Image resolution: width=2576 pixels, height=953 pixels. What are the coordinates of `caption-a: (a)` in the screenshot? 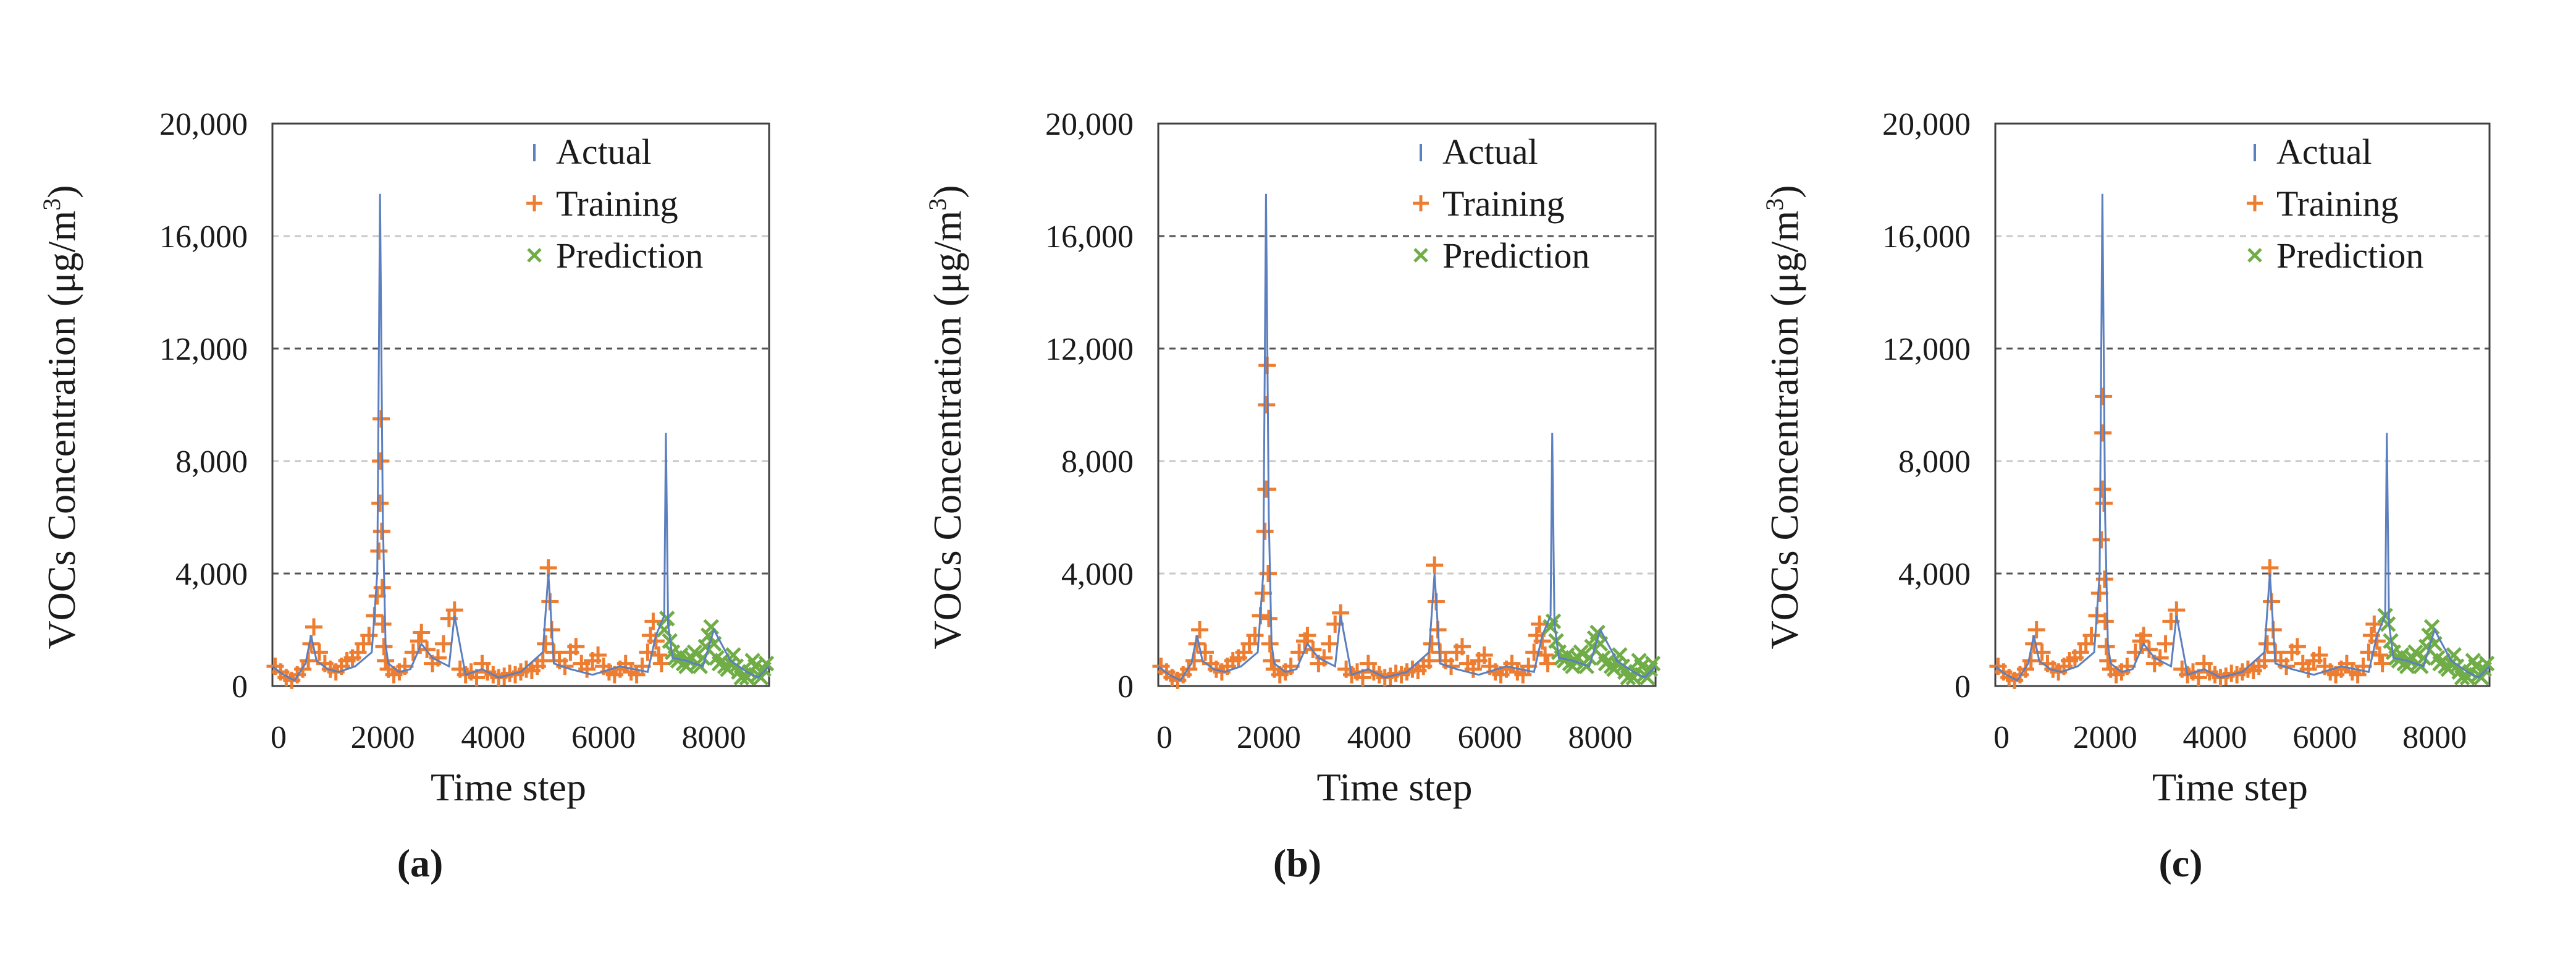 It's located at (420, 863).